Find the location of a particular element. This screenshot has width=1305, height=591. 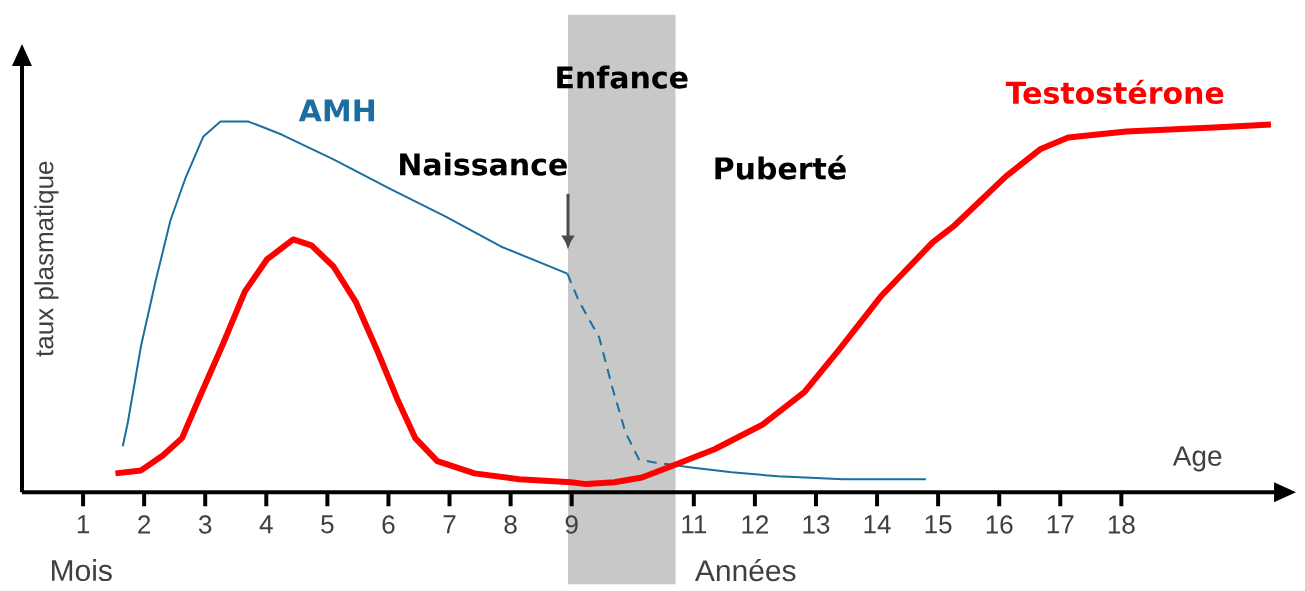

x-tick-label: 3 is located at coordinates (205, 524).